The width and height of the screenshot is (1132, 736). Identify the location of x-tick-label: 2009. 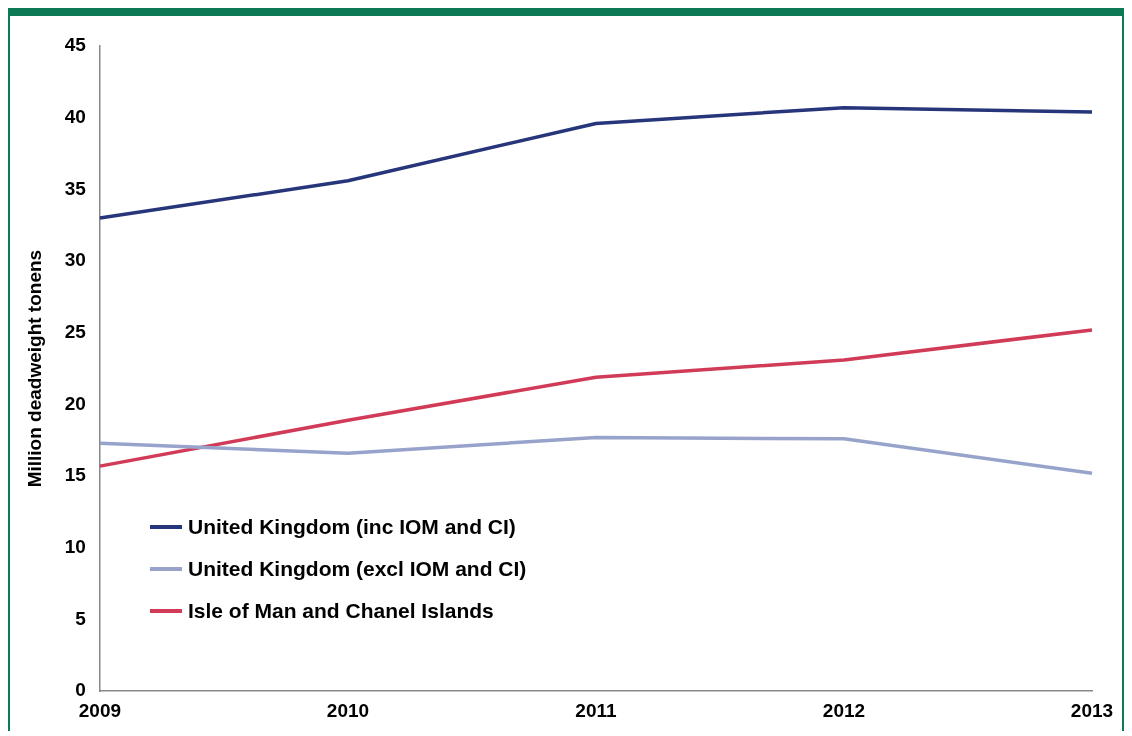
(100, 710).